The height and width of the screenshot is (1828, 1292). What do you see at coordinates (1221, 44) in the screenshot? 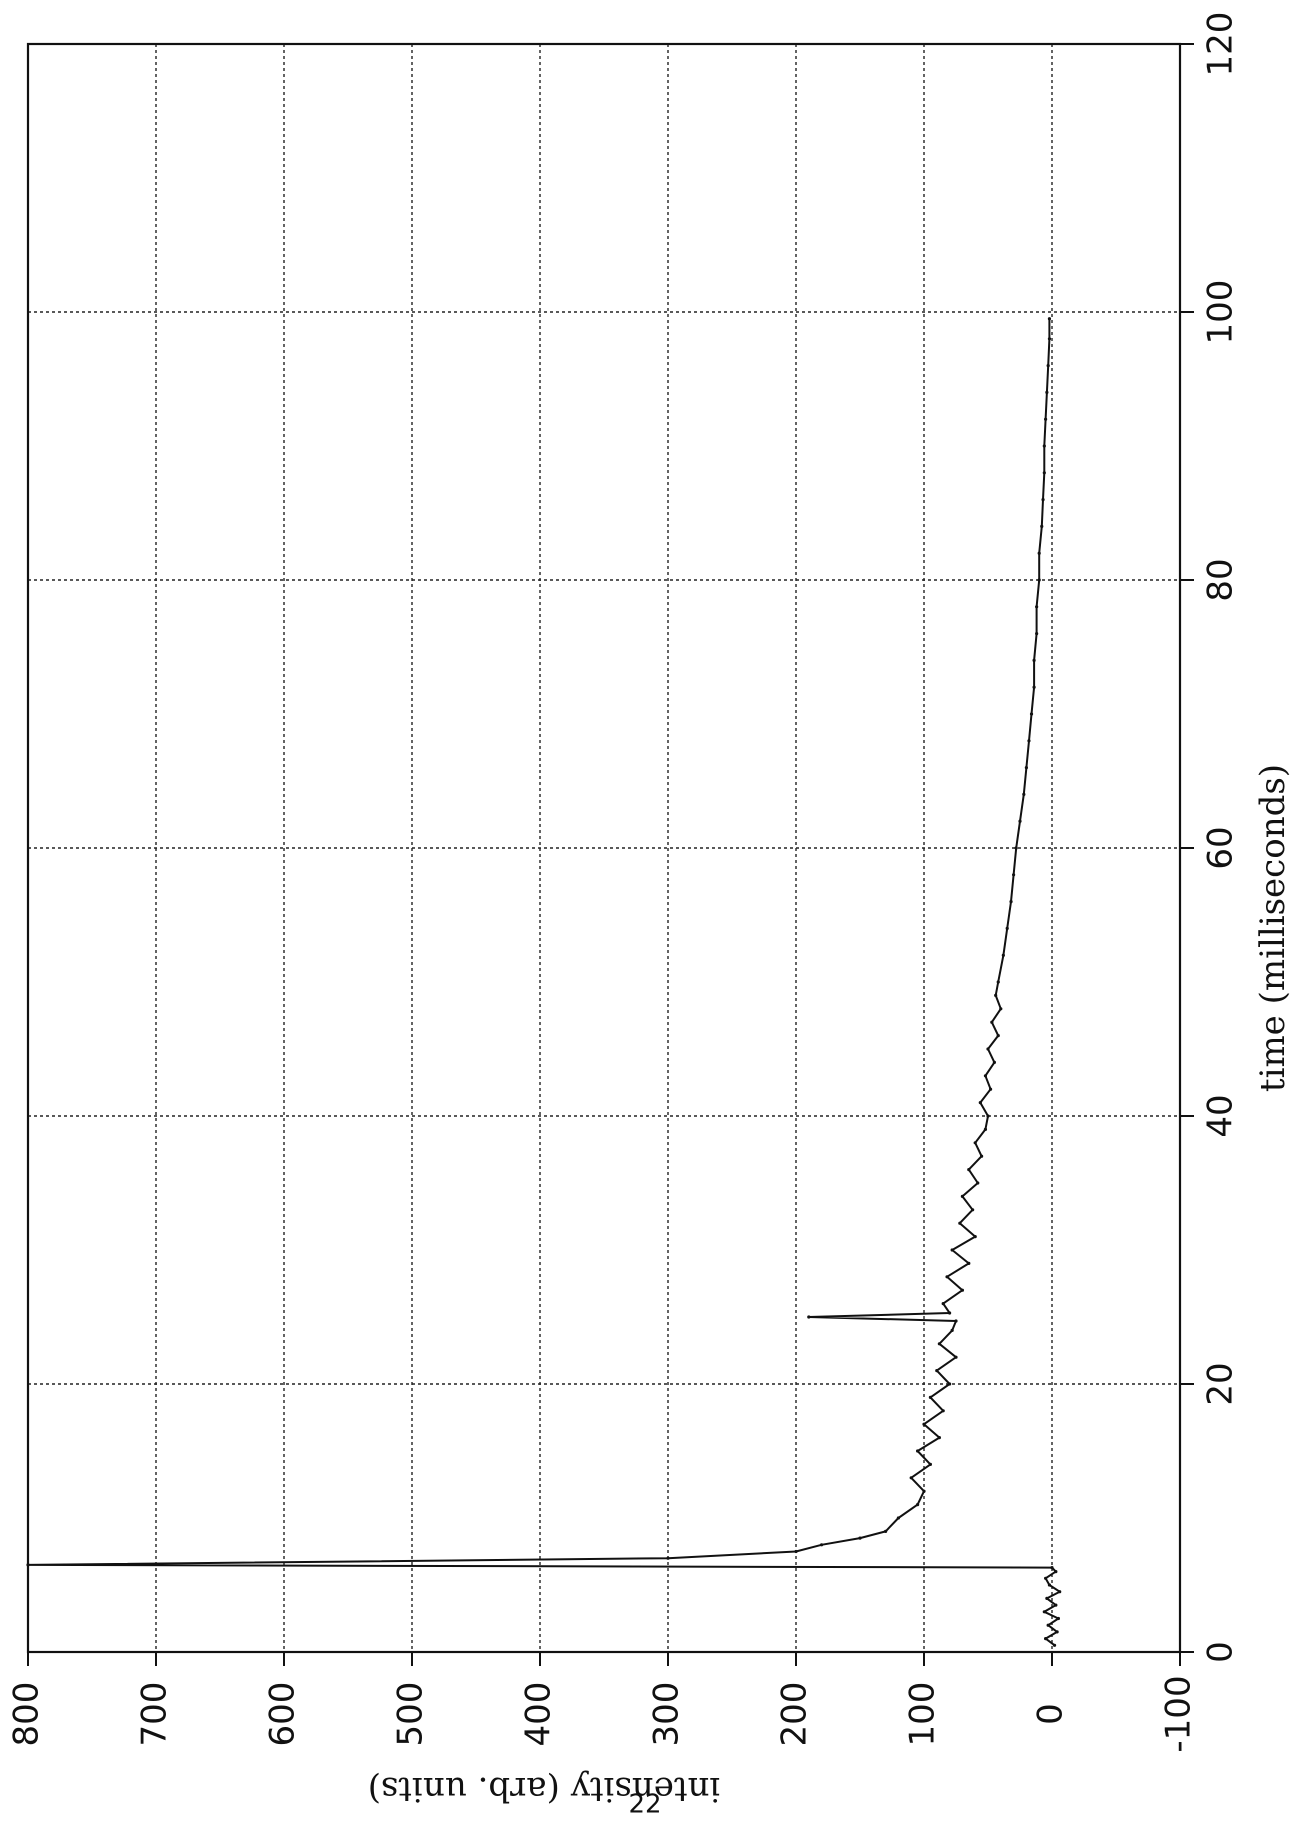
I see `tick-label-time-120: 120` at bounding box center [1221, 44].